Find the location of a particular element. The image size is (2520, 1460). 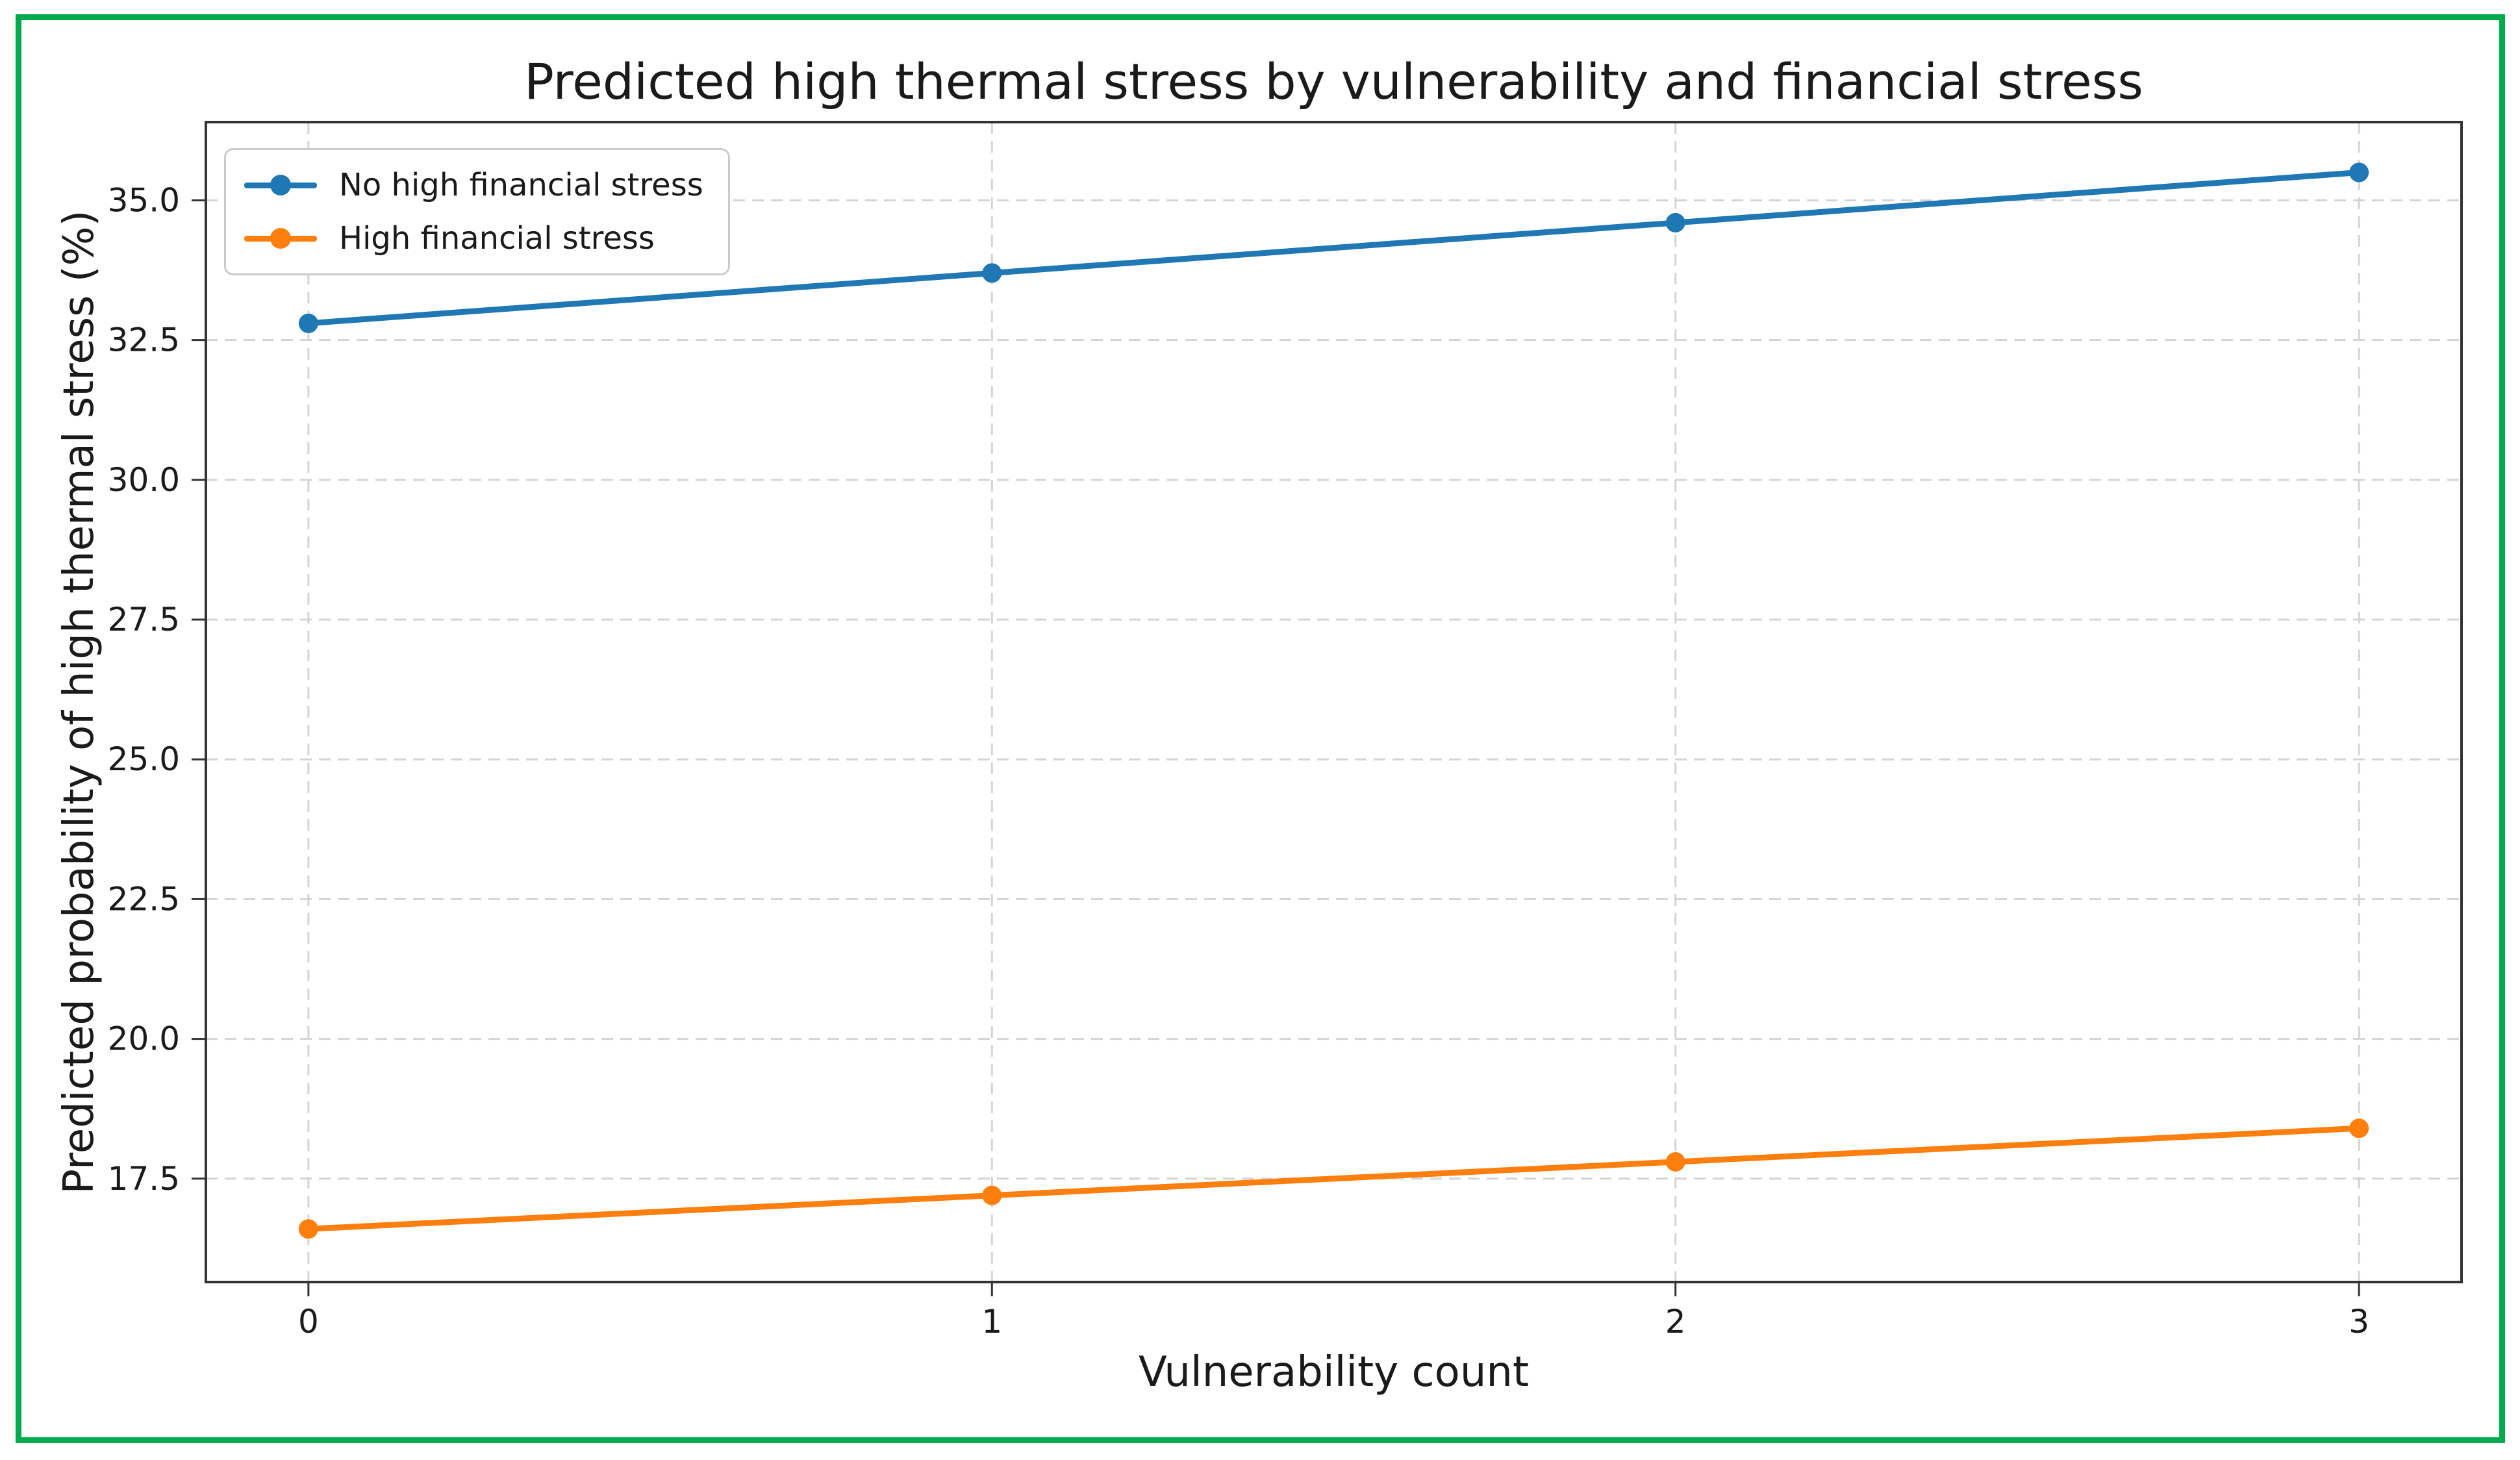

x-axis-label: Vulnerability count is located at coordinates (1334, 1372).